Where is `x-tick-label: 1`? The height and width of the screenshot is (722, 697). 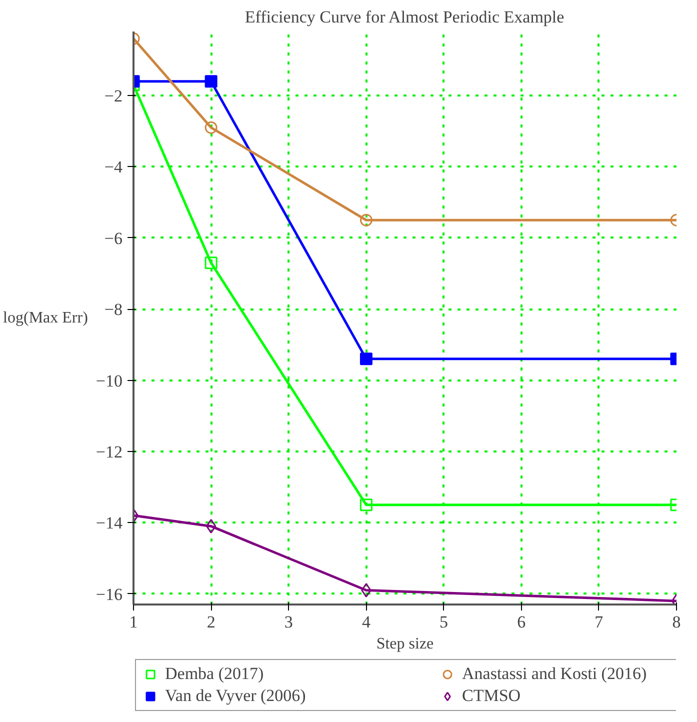
x-tick-label: 1 is located at coordinates (133, 622).